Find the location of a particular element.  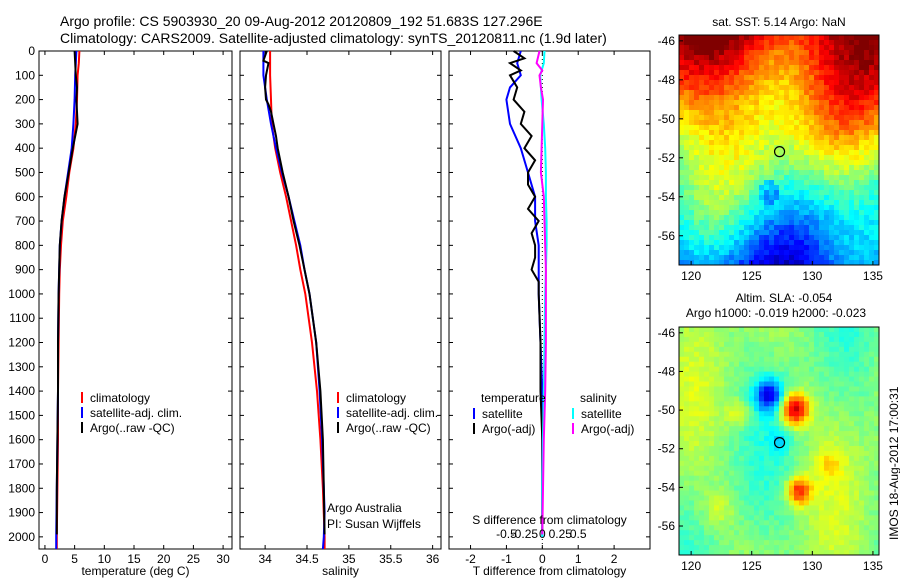

y-tick-label: 500 is located at coordinates (25, 172).